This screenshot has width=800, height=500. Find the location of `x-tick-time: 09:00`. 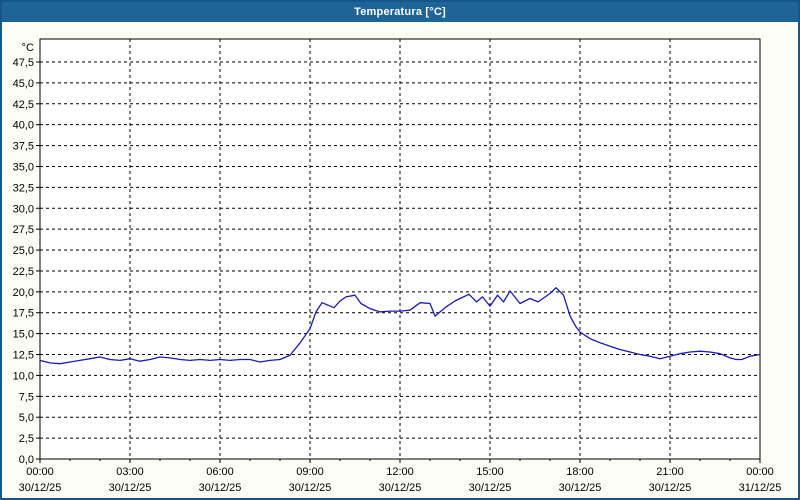

x-tick-time: 09:00 is located at coordinates (310, 472).